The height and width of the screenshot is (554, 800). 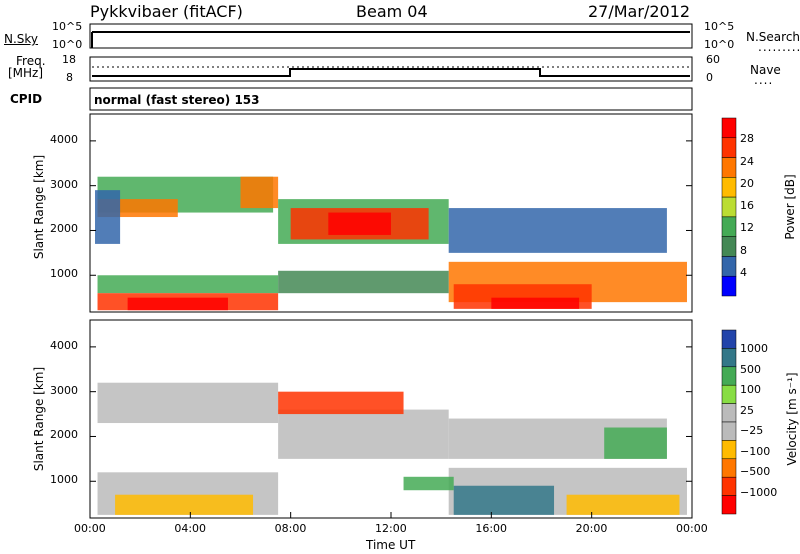 What do you see at coordinates (190, 528) in the screenshot?
I see `xtick-1: 04:00` at bounding box center [190, 528].